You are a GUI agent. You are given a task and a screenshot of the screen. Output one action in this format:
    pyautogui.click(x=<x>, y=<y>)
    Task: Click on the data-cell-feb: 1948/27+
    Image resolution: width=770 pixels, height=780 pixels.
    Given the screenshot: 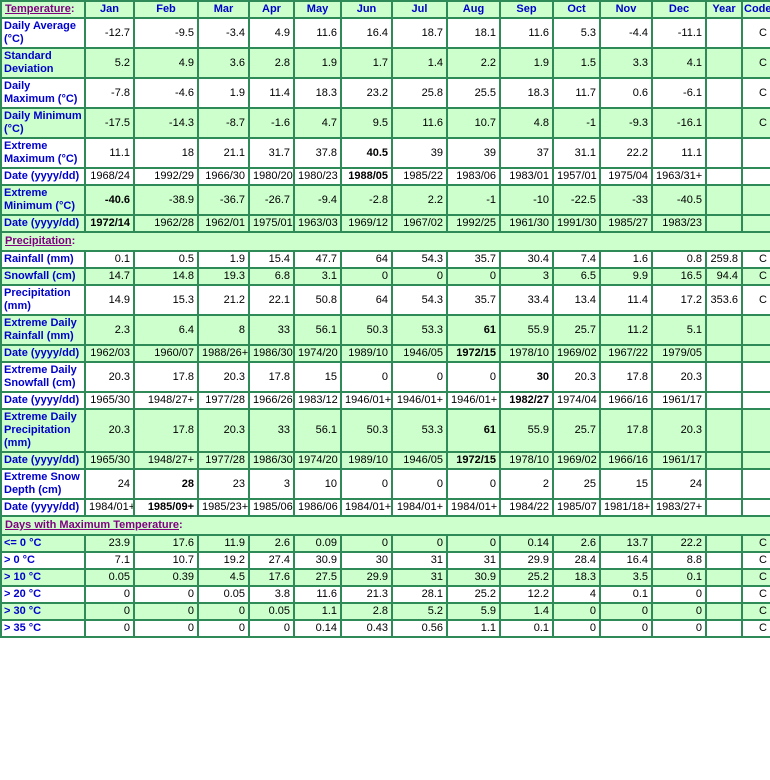 What is the action you would take?
    pyautogui.click(x=166, y=400)
    